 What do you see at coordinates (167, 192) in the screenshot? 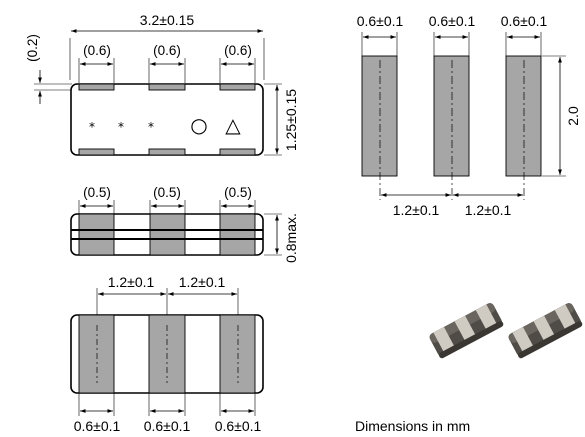
I see `side-terminal-width-2: (0.5)` at bounding box center [167, 192].